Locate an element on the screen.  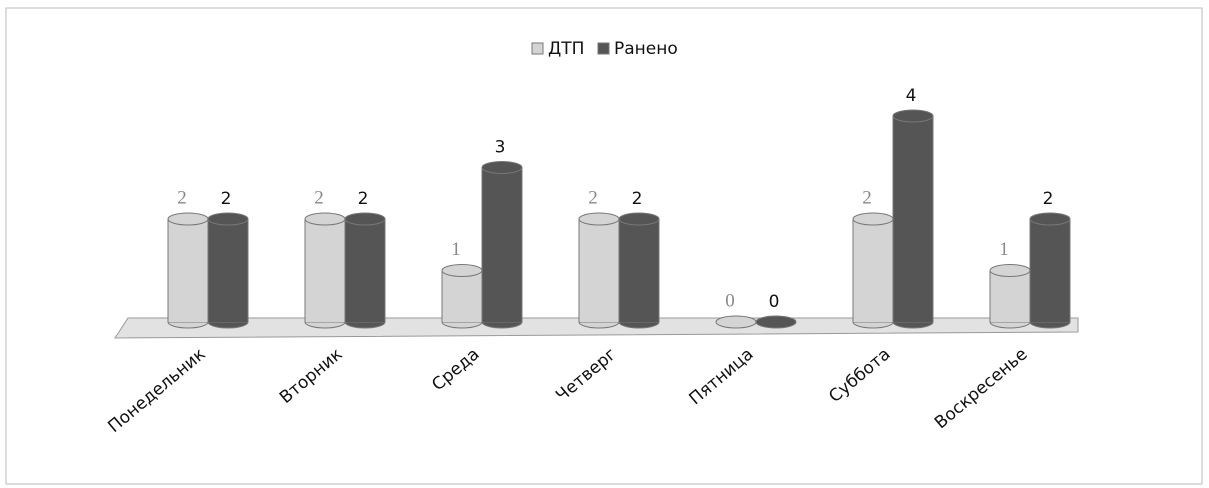
data-label: 3 is located at coordinates (500, 148).